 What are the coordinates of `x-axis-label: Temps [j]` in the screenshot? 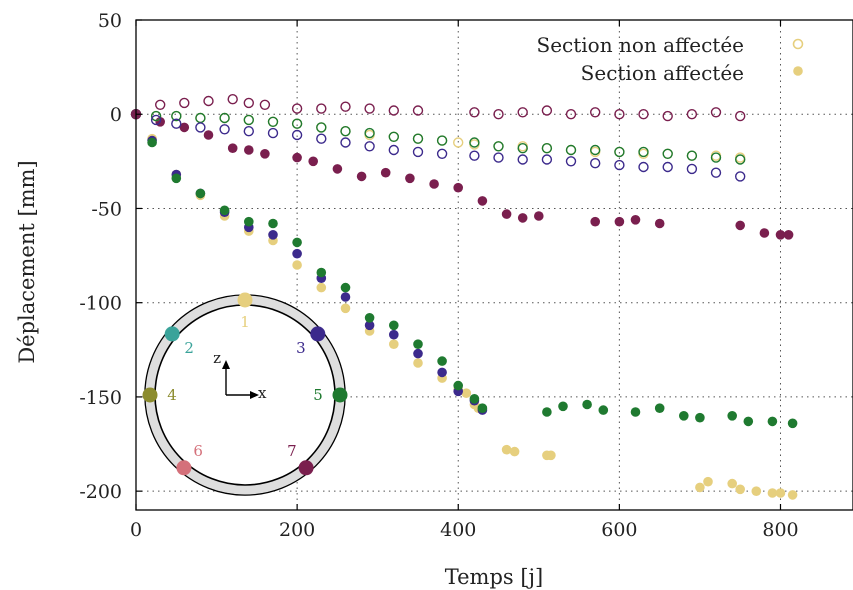 It's located at (494, 577).